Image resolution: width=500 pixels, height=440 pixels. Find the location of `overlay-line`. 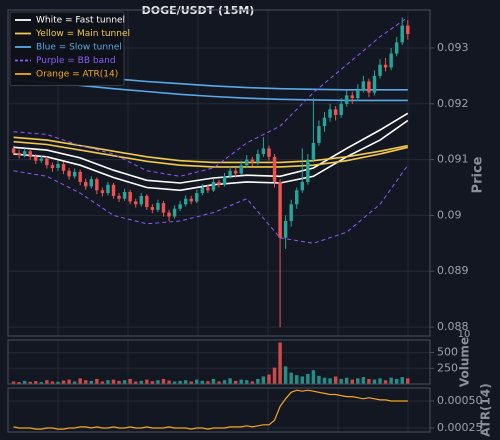

overlay-line is located at coordinates (210, 154).